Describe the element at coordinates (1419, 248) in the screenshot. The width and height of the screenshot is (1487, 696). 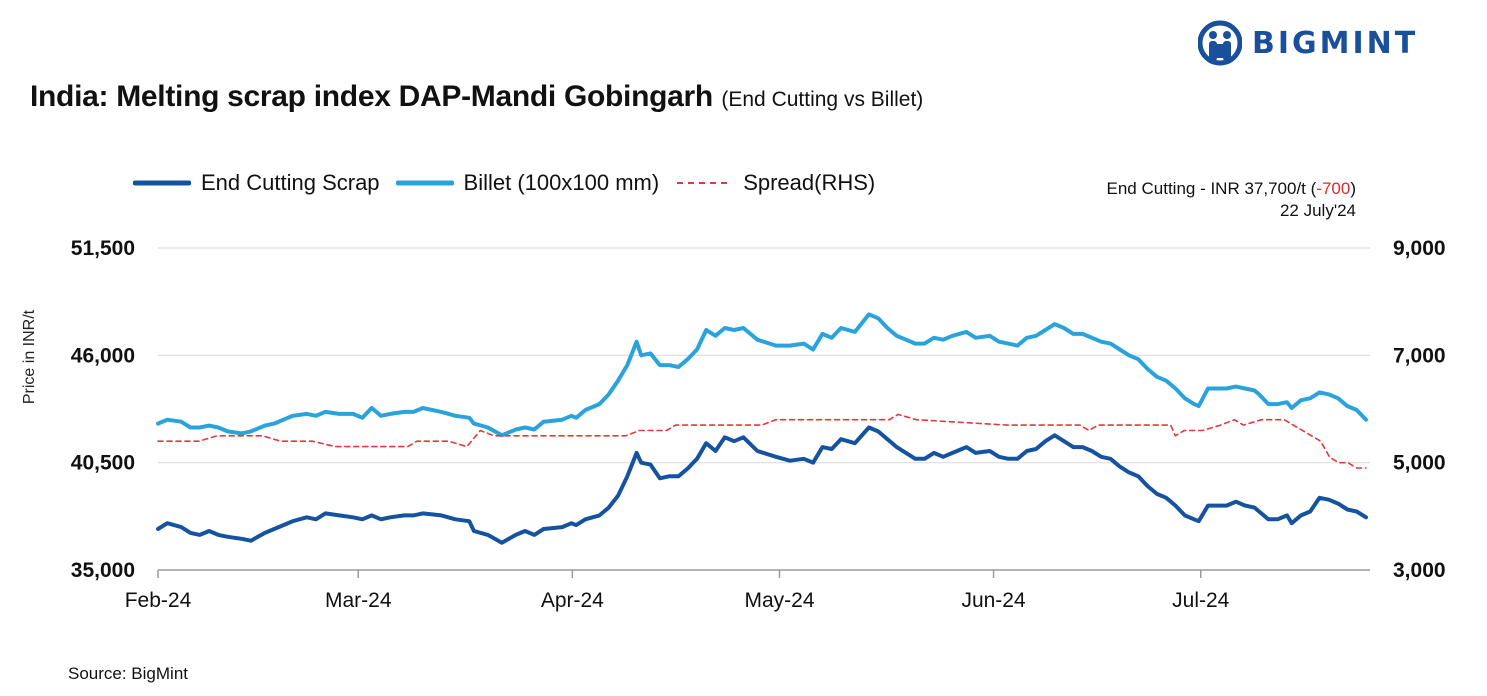
I see `y2-tick-label: 9,000` at that location.